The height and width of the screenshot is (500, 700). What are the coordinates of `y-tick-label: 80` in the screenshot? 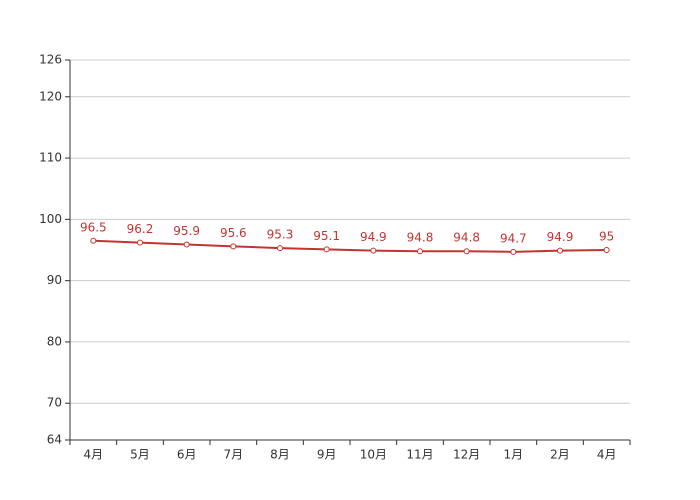 It's located at (54, 341).